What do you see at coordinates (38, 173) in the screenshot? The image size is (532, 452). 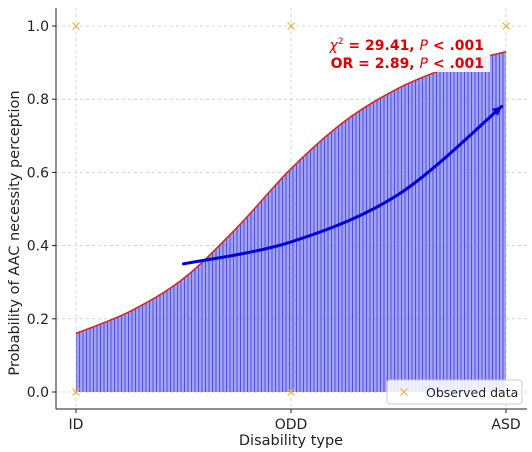 I see `y-tick-label: 0.6` at bounding box center [38, 173].